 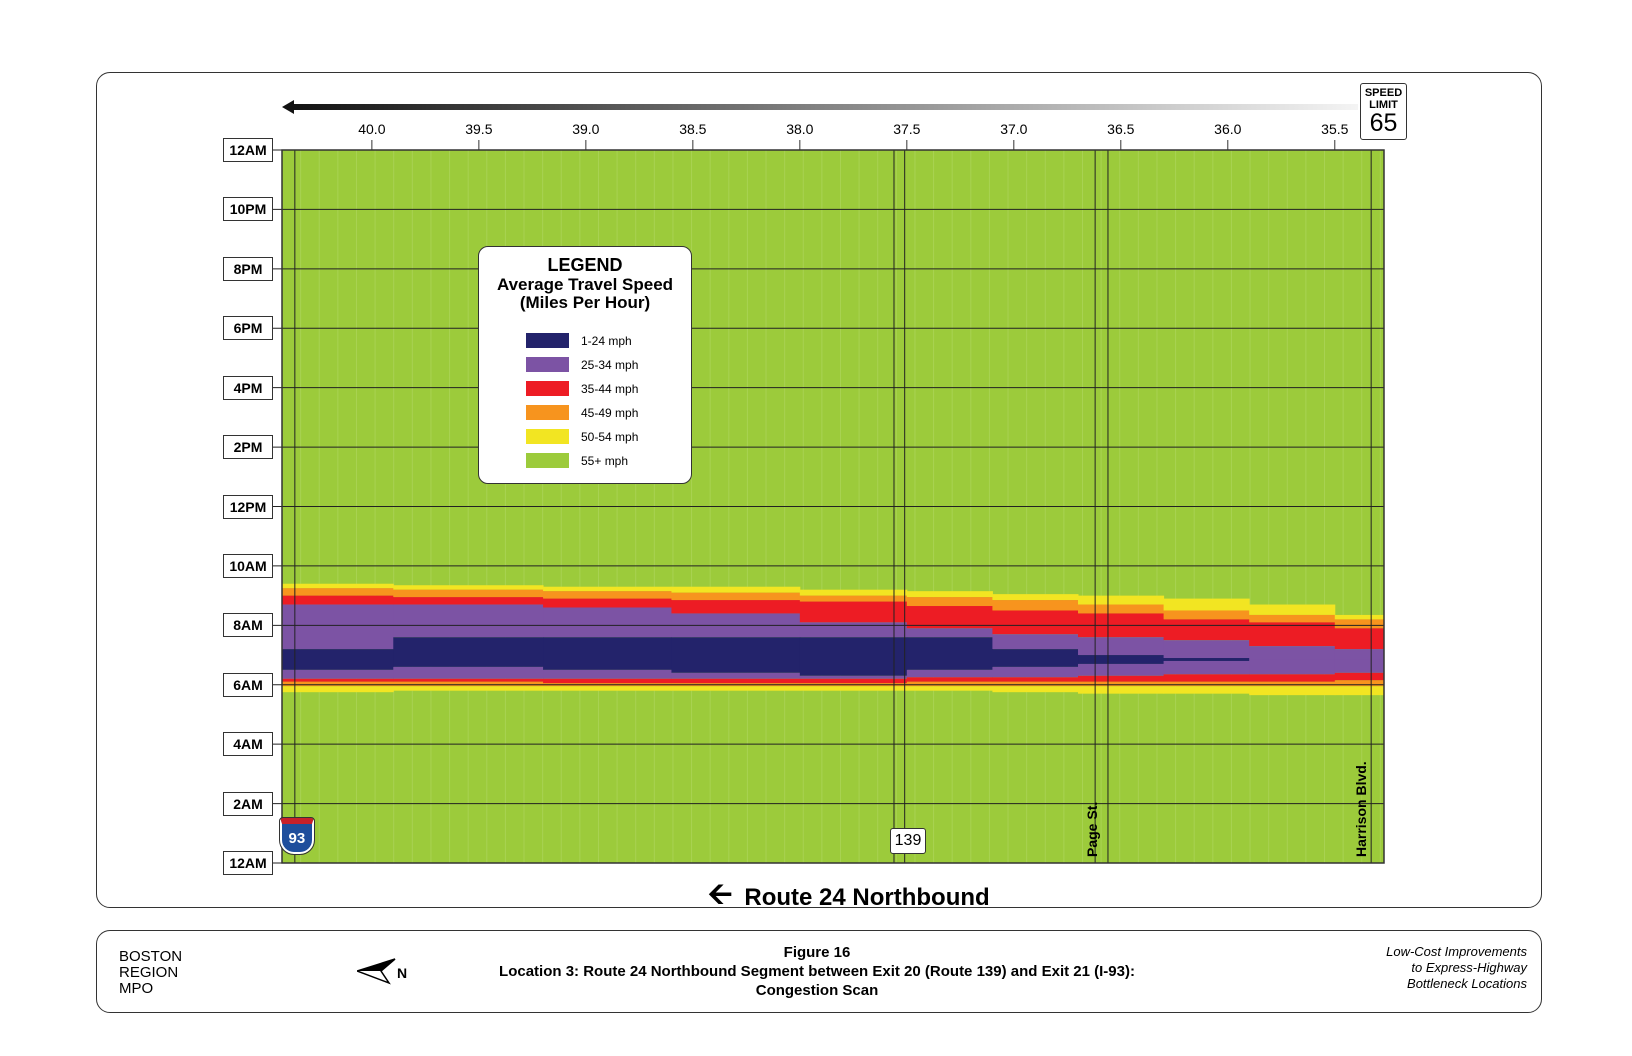 What do you see at coordinates (248, 803) in the screenshot?
I see `time-label: 2AM` at bounding box center [248, 803].